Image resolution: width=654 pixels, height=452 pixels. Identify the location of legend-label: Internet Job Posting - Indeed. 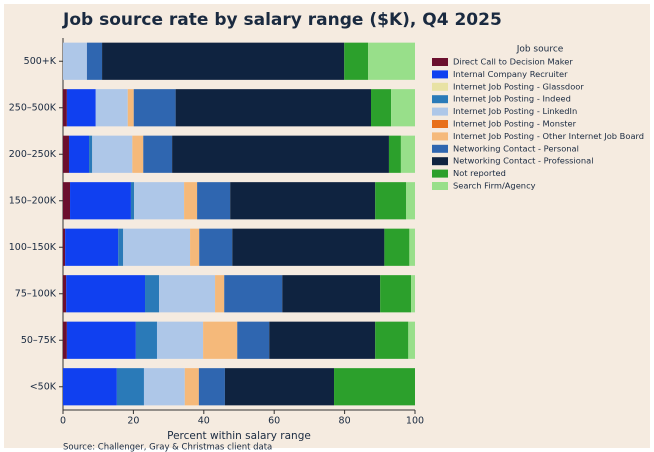
(512, 99).